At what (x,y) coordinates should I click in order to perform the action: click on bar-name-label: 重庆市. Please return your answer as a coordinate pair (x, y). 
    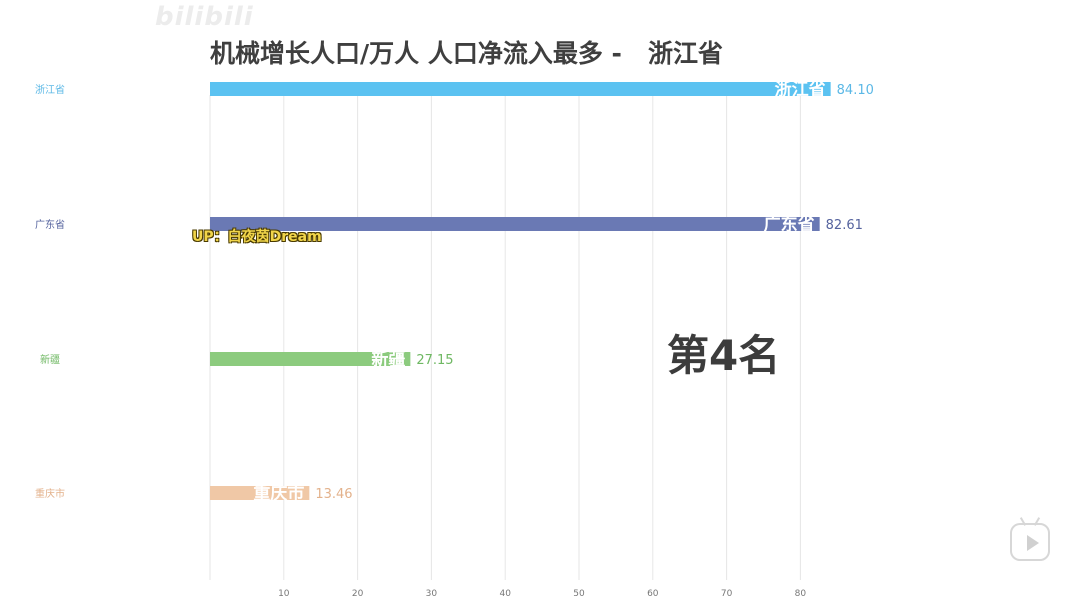
    Looking at the image, I should click on (278, 493).